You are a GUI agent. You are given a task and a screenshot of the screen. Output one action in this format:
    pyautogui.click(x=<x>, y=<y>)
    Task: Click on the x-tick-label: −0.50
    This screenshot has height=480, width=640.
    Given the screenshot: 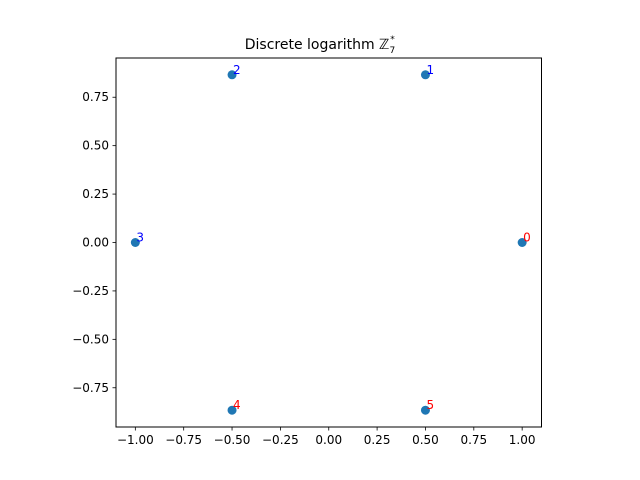 What is the action you would take?
    pyautogui.click(x=232, y=440)
    